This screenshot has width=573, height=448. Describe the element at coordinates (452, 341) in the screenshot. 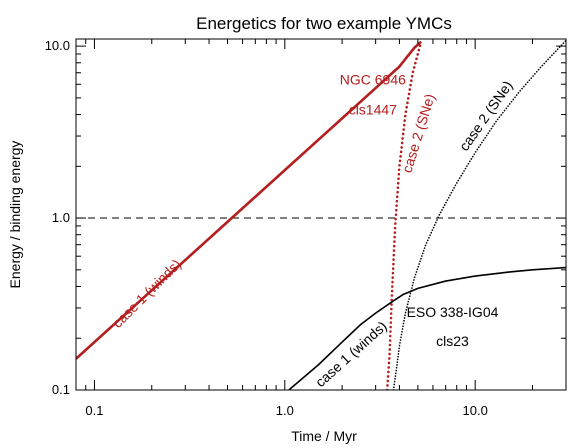

I see `annotation-eso-id: cls23` at that location.